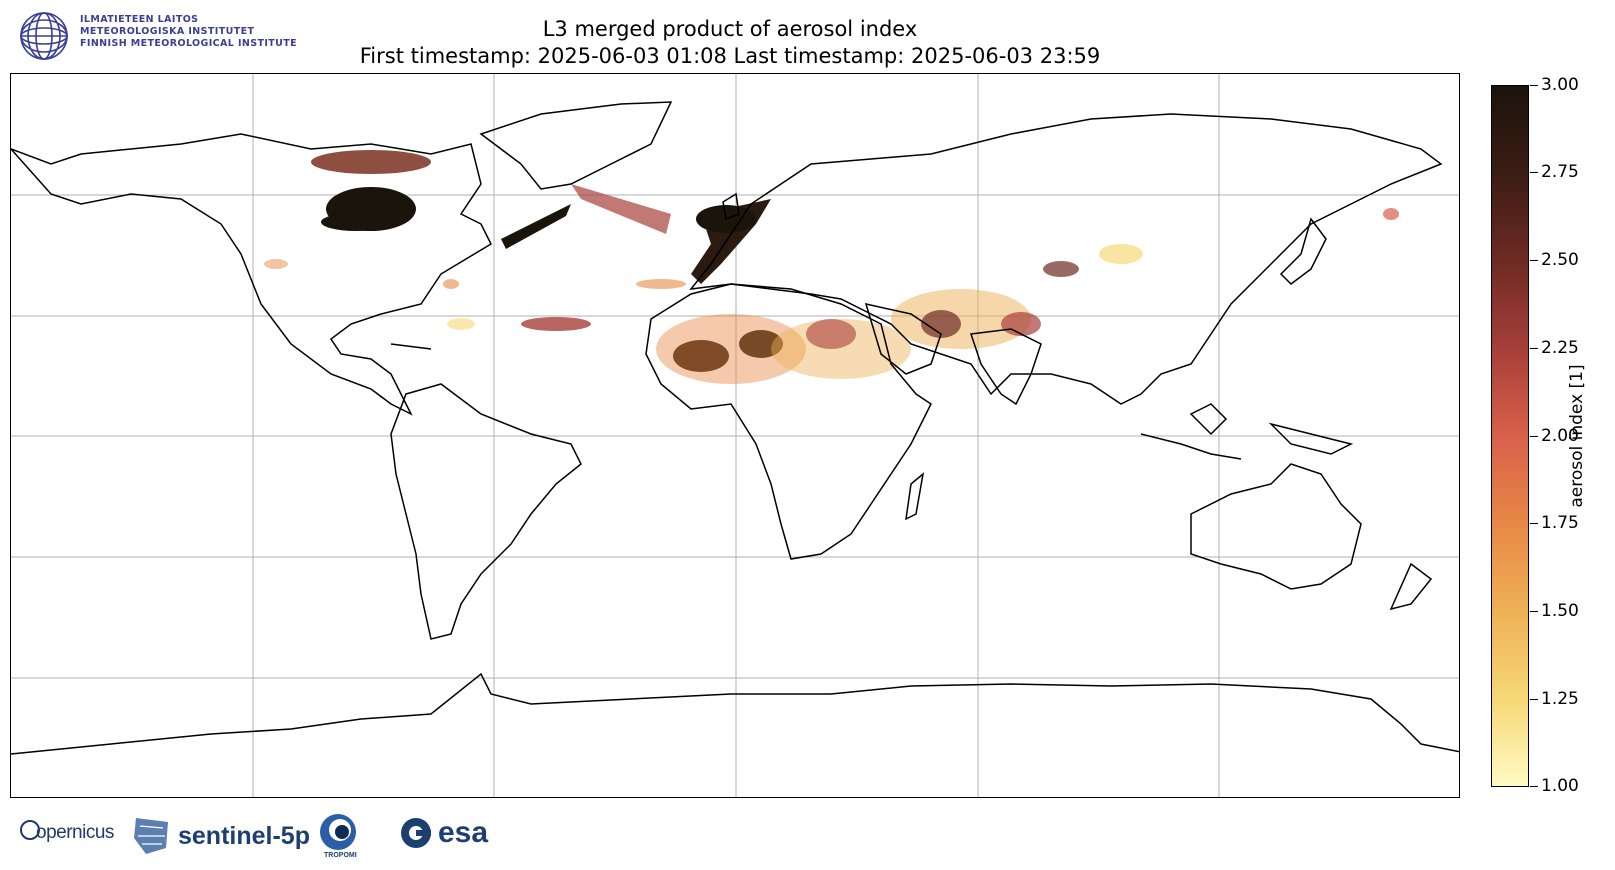  Describe the element at coordinates (340, 855) in the screenshot. I see `tropomi-logo-text: TROPOMI` at that location.